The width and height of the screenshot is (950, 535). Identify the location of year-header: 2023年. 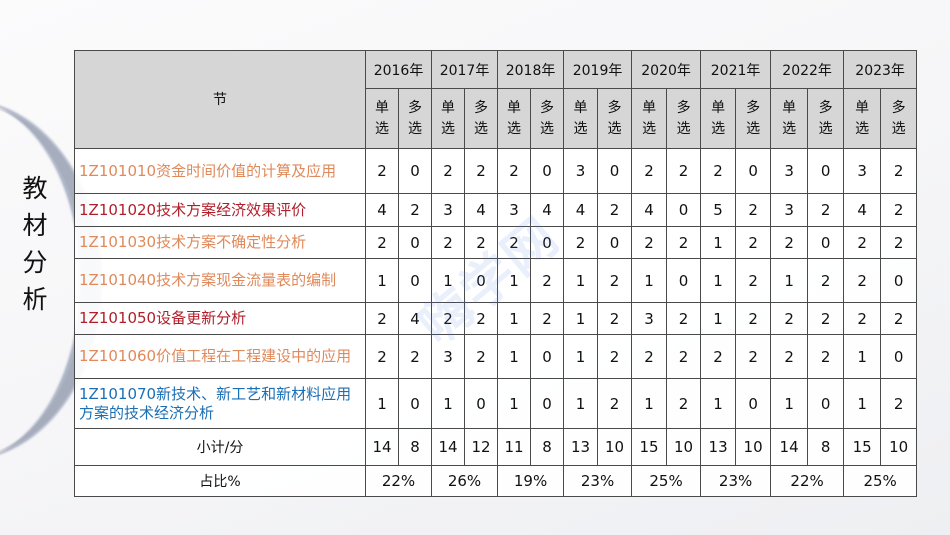
(880, 69).